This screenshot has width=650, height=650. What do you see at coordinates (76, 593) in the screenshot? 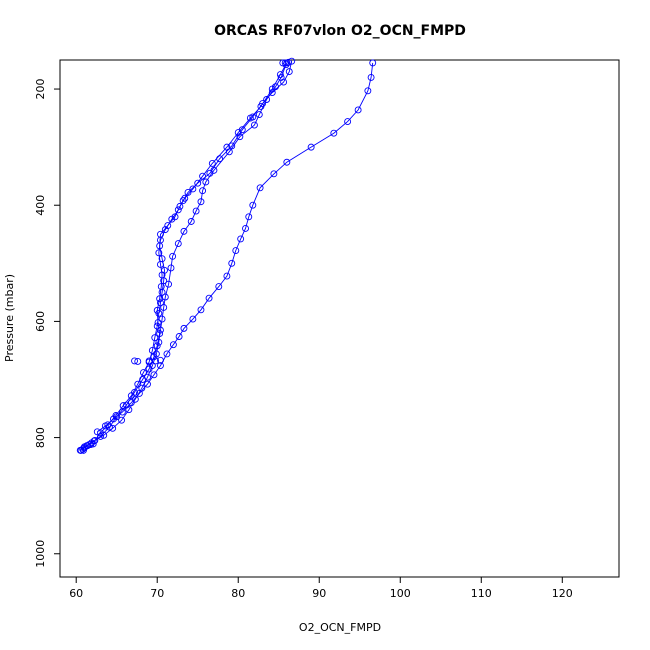
I see `x-tick-label: 60` at bounding box center [76, 593].